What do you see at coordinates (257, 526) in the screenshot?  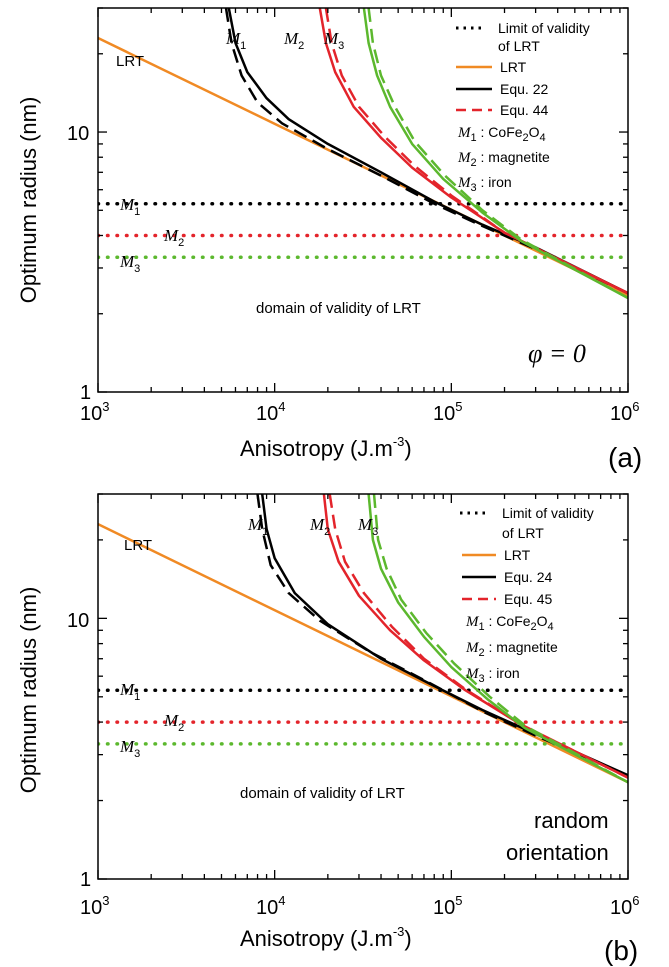 I see `panel-b-curve-label-m1: M1` at bounding box center [257, 526].